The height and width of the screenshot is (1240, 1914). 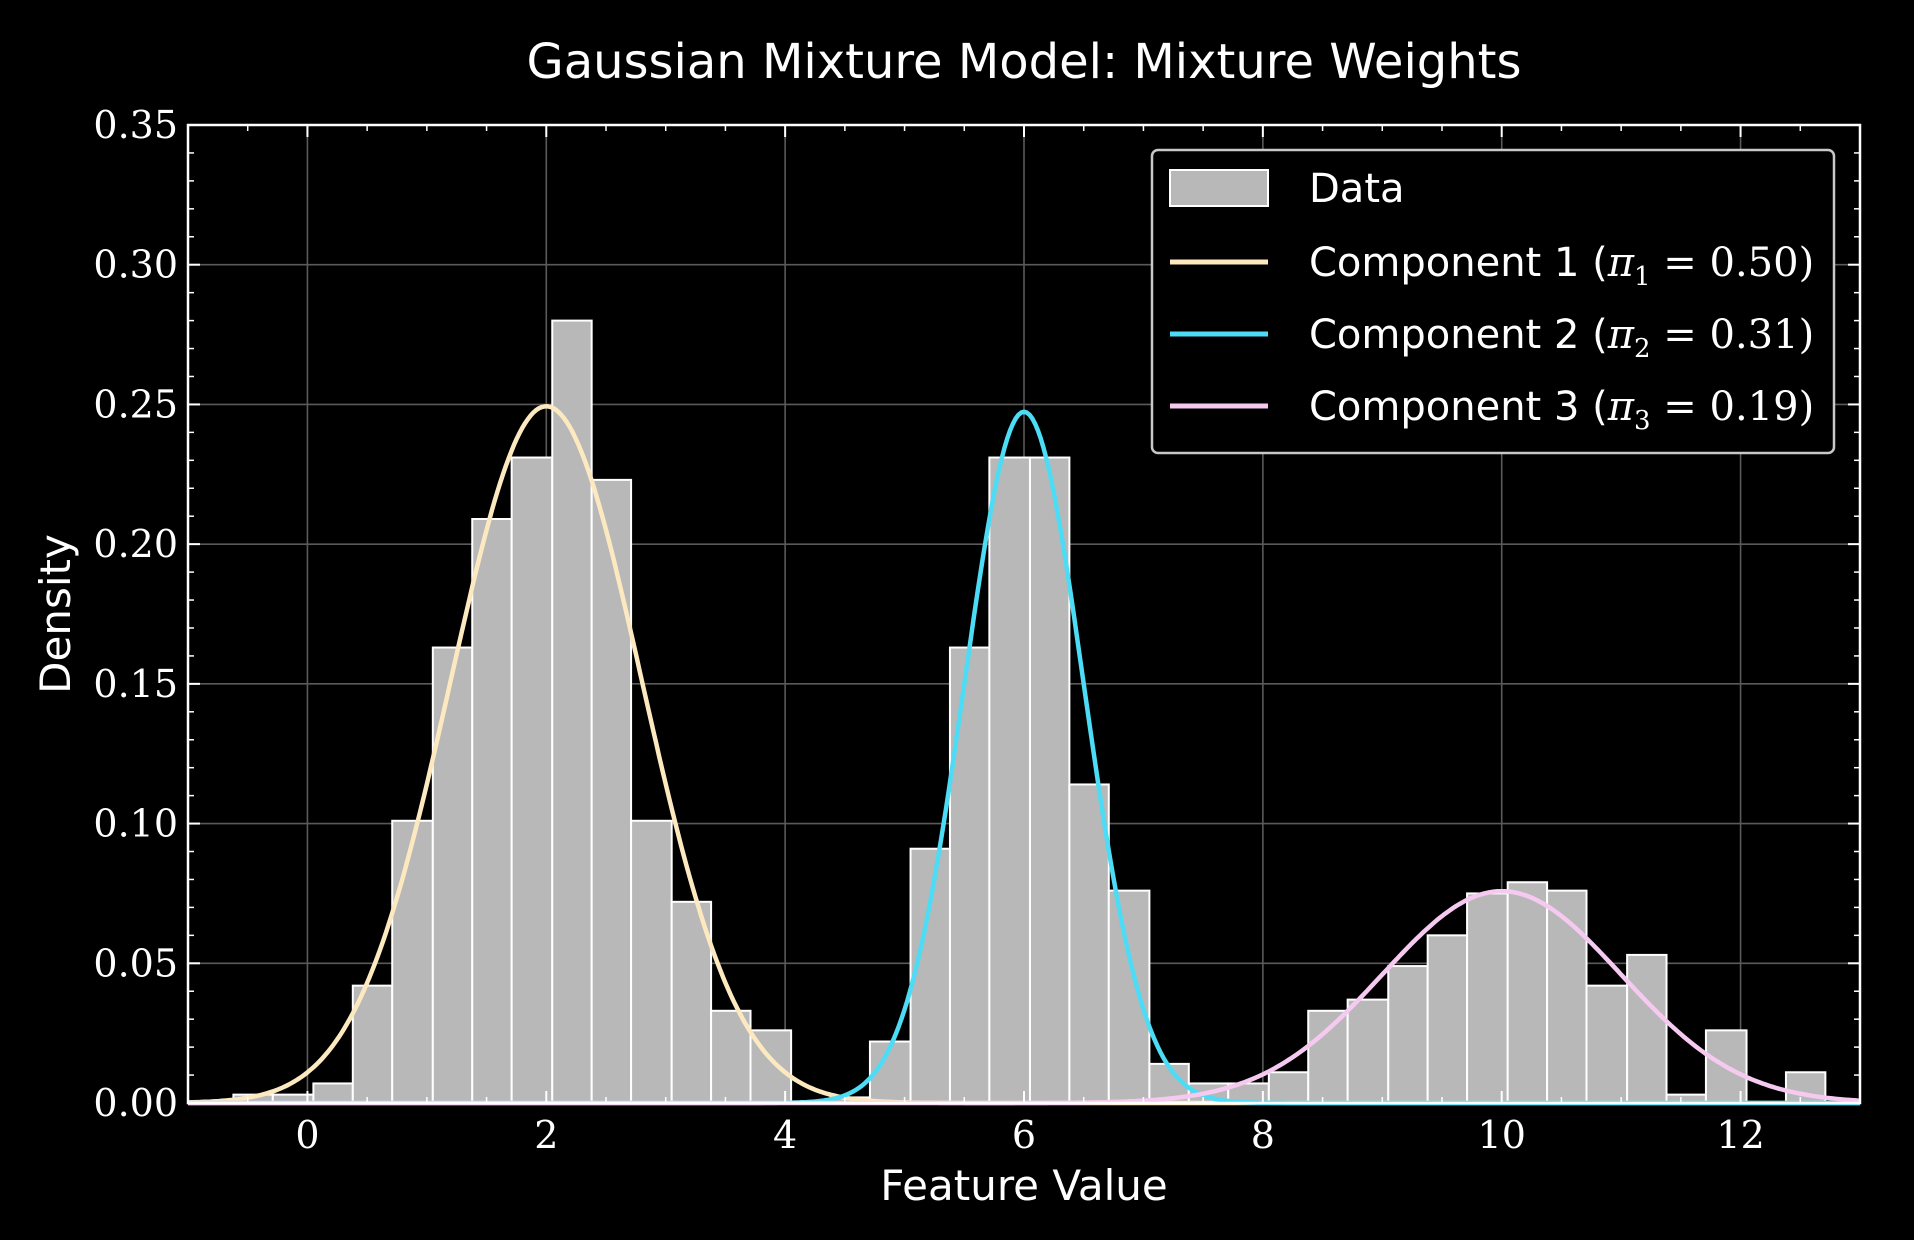 What do you see at coordinates (1502, 1135) in the screenshot?
I see `x-tick-label: 10` at bounding box center [1502, 1135].